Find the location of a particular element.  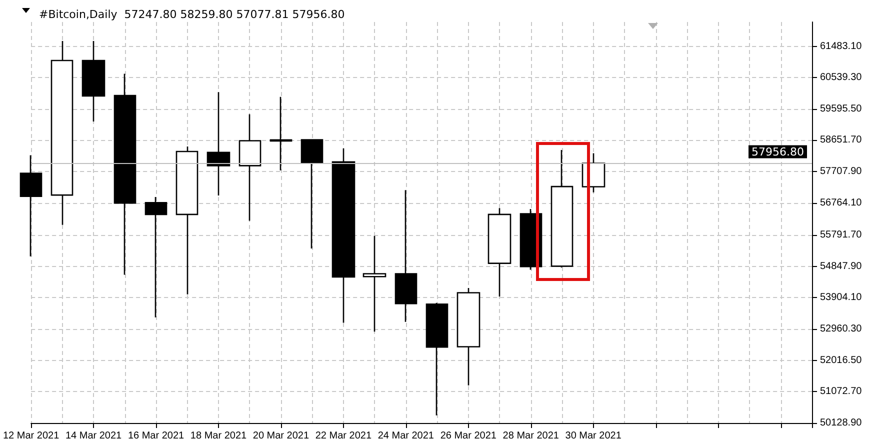

chart-title: #Bitcoin,Daily 57247.80 58259.80 57077.81 57956.80 is located at coordinates (192, 14).